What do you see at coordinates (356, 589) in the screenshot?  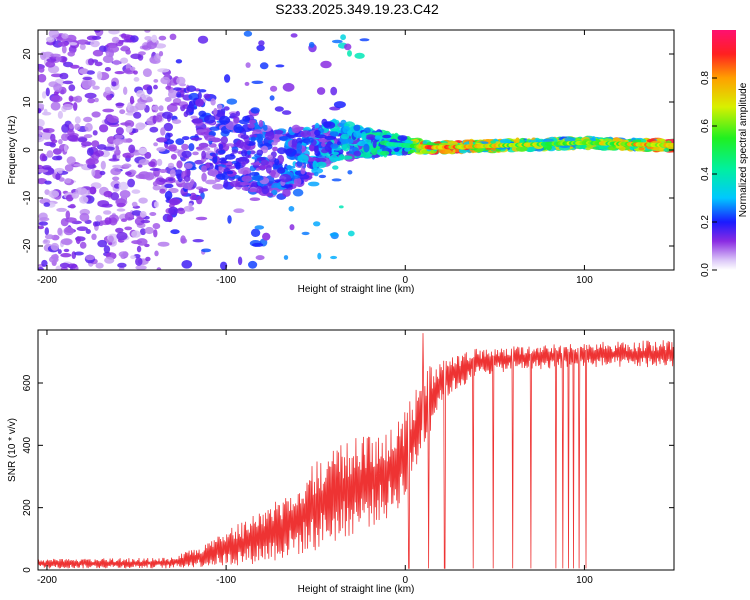 I see `snr-x-label: Height of straight line (km)` at bounding box center [356, 589].